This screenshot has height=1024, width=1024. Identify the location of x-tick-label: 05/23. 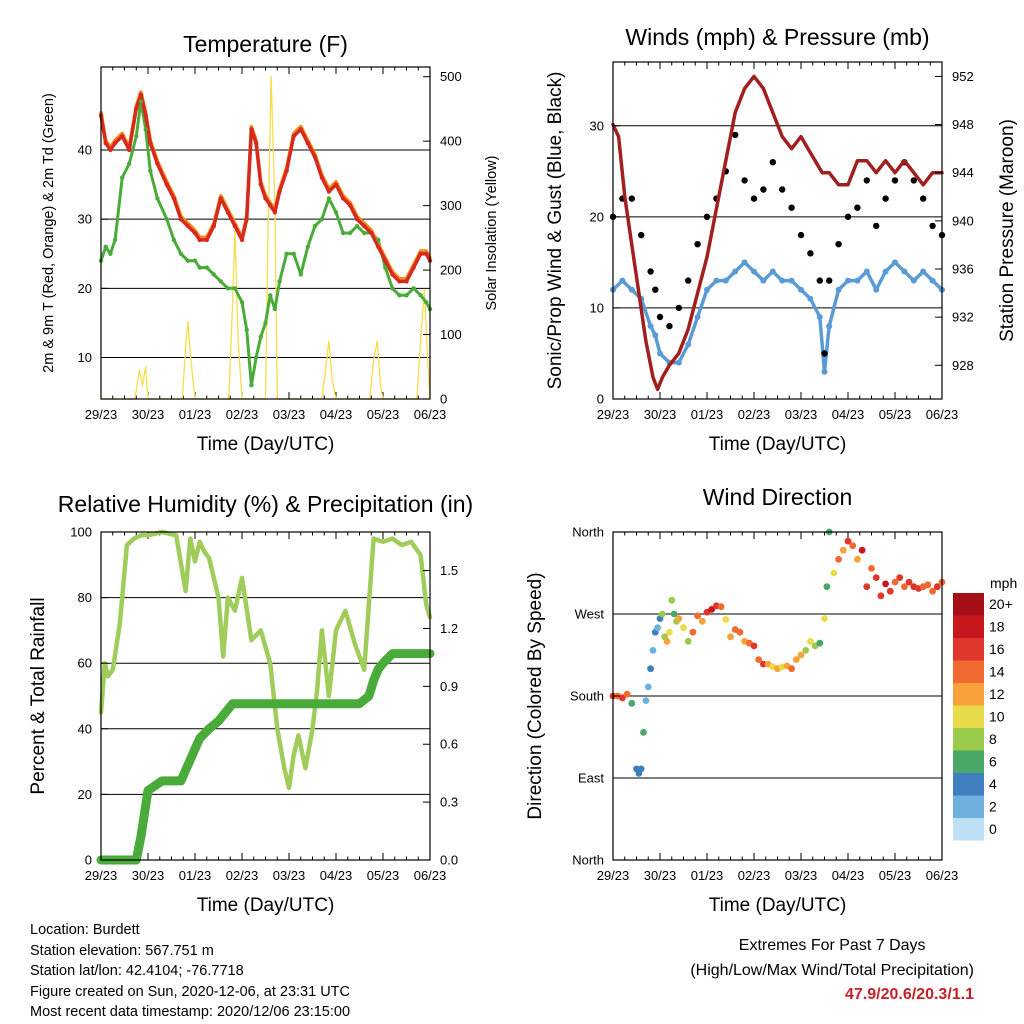
(895, 875).